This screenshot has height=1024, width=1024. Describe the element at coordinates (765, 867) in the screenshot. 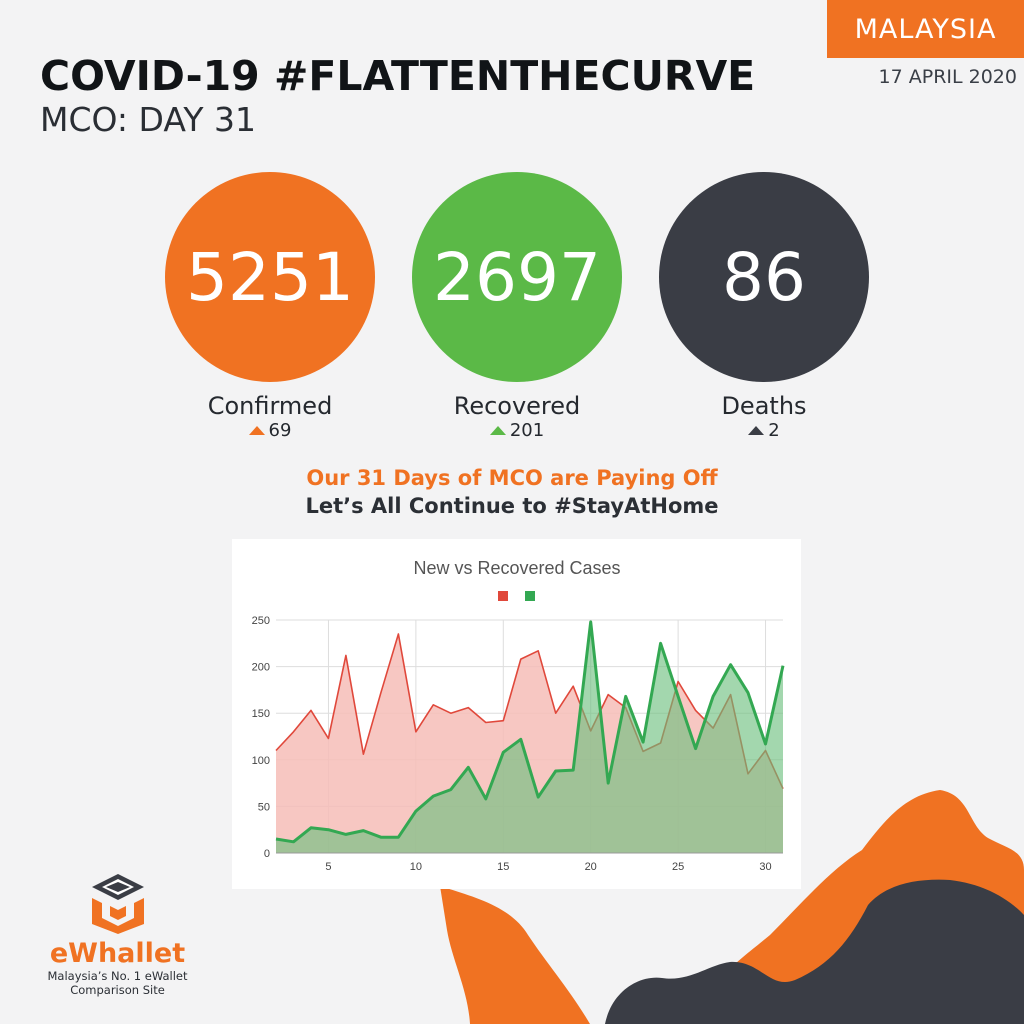

I see `x-tick-label: 30` at that location.